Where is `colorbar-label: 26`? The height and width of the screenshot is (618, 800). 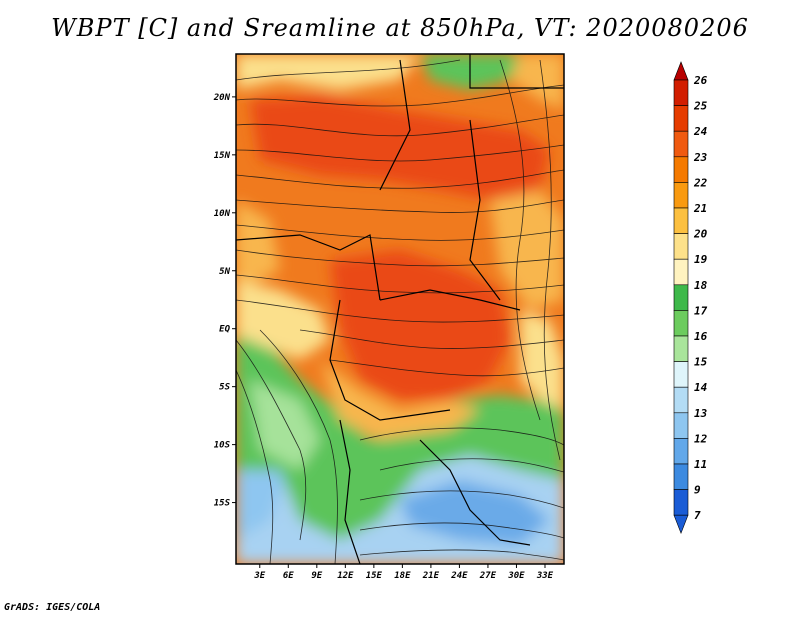 colorbar-label: 26 is located at coordinates (700, 80).